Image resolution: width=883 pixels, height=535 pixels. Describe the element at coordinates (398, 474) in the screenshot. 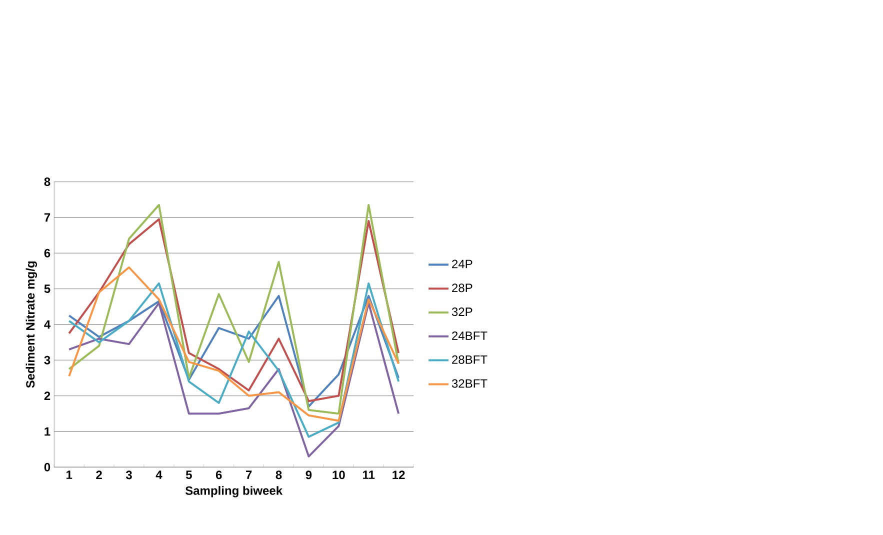

I see `x-tick-label: 12` at that location.